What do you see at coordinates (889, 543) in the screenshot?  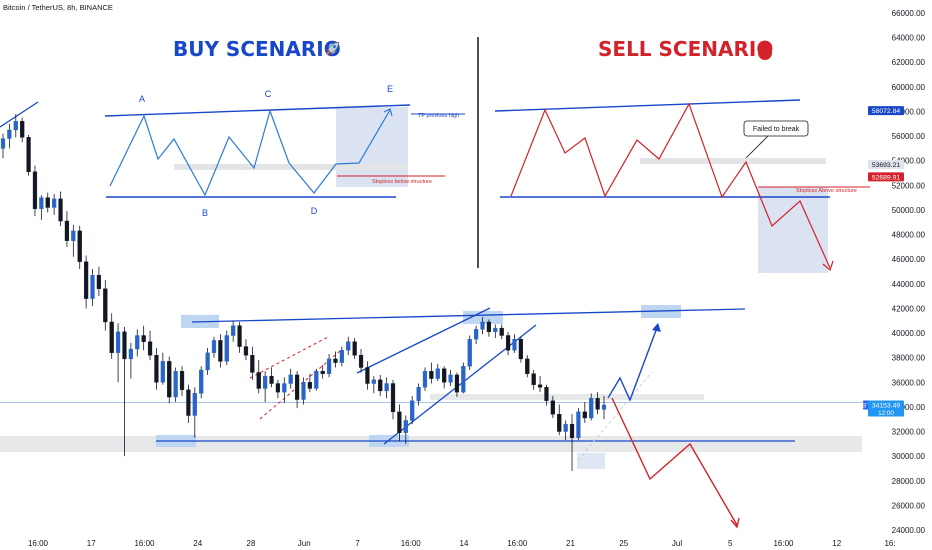 I see `time-tick-label: 16:` at bounding box center [889, 543].